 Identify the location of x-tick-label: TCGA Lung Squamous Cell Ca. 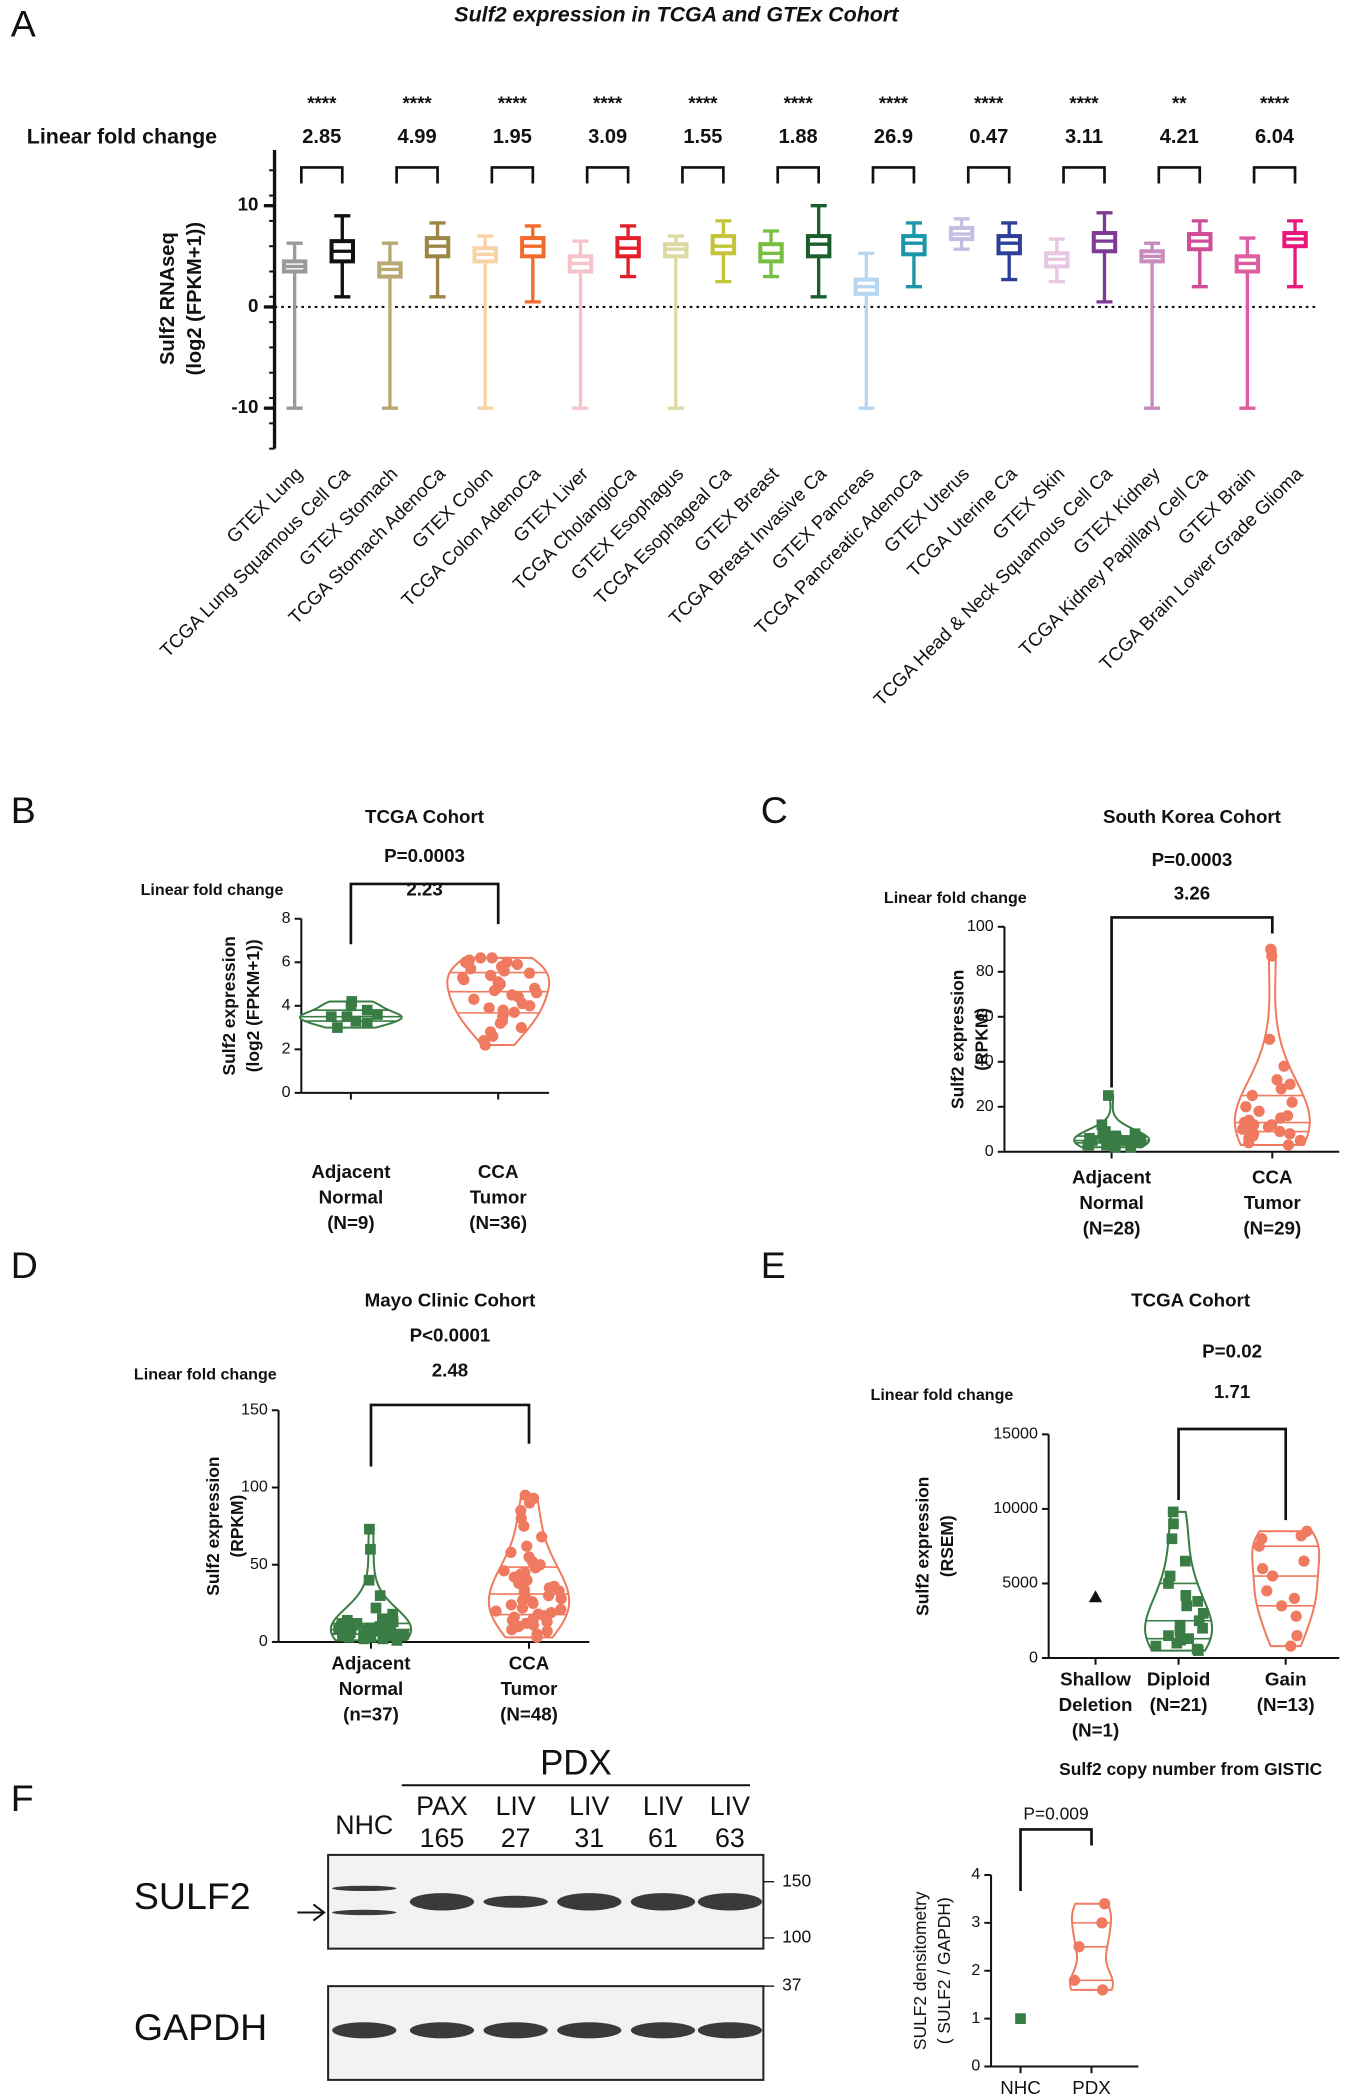
(255, 562).